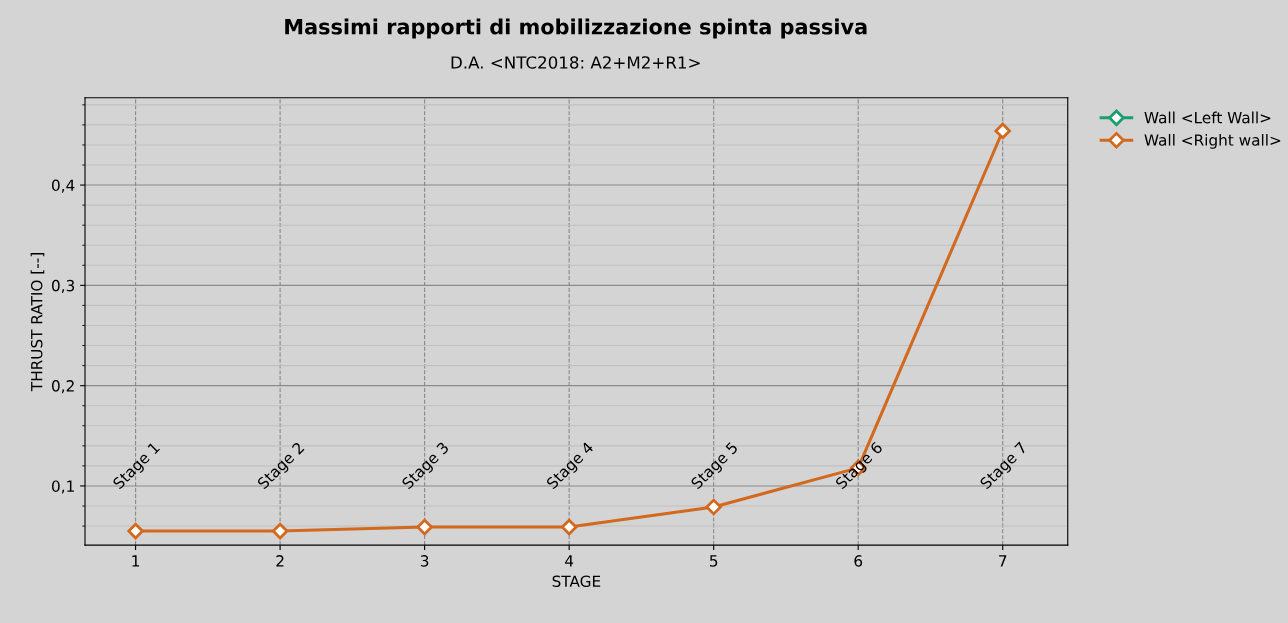 The image size is (1288, 623). What do you see at coordinates (575, 62) in the screenshot?
I see `chart-subtitle: D.A. <NTC2018: A2+M2+R1>` at bounding box center [575, 62].